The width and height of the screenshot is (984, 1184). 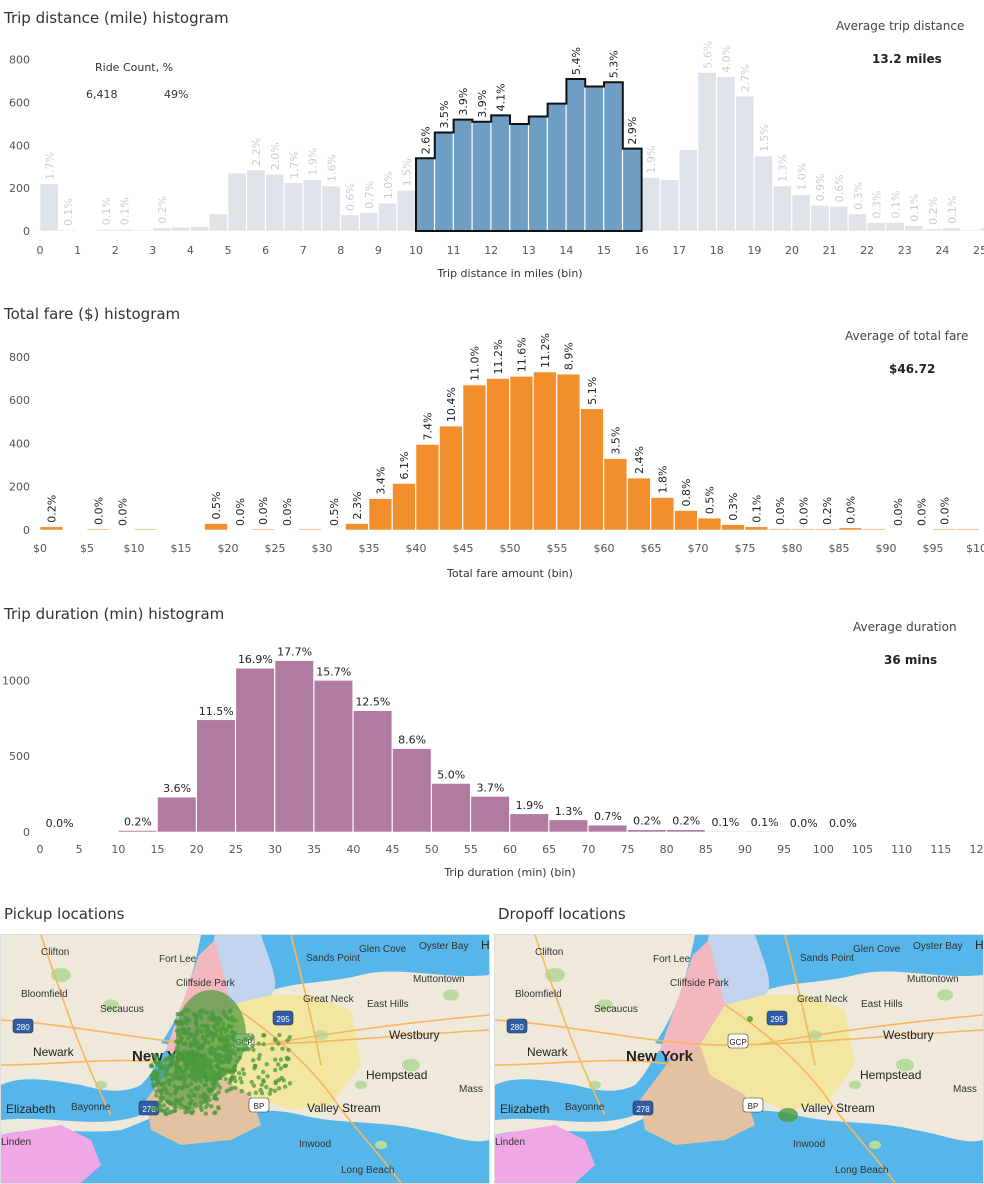 I want to click on bar-value-label: 6.1%, so click(x=404, y=466).